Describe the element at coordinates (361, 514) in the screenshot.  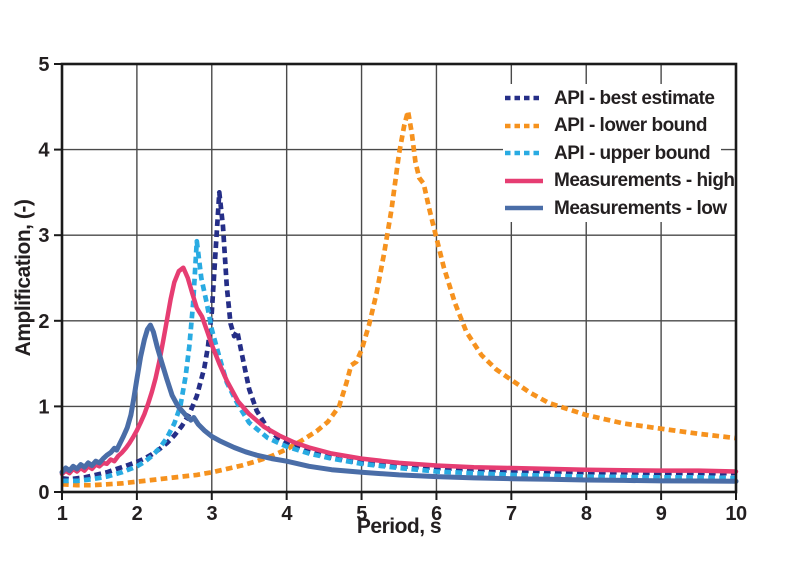
I see `x-tick-label: 5` at that location.